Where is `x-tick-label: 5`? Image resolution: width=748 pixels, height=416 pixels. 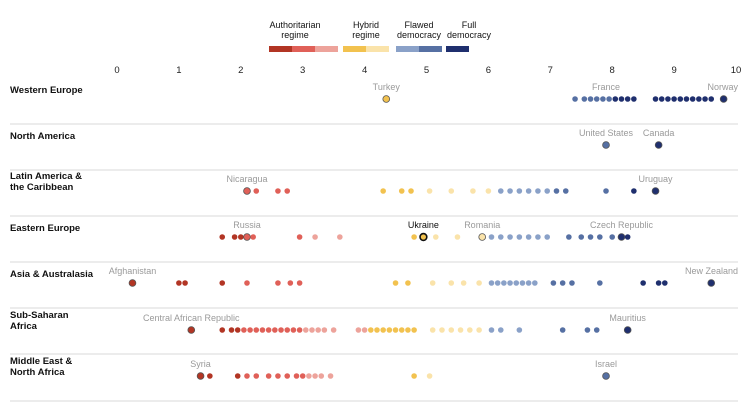 x-tick-label: 5 is located at coordinates (426, 70).